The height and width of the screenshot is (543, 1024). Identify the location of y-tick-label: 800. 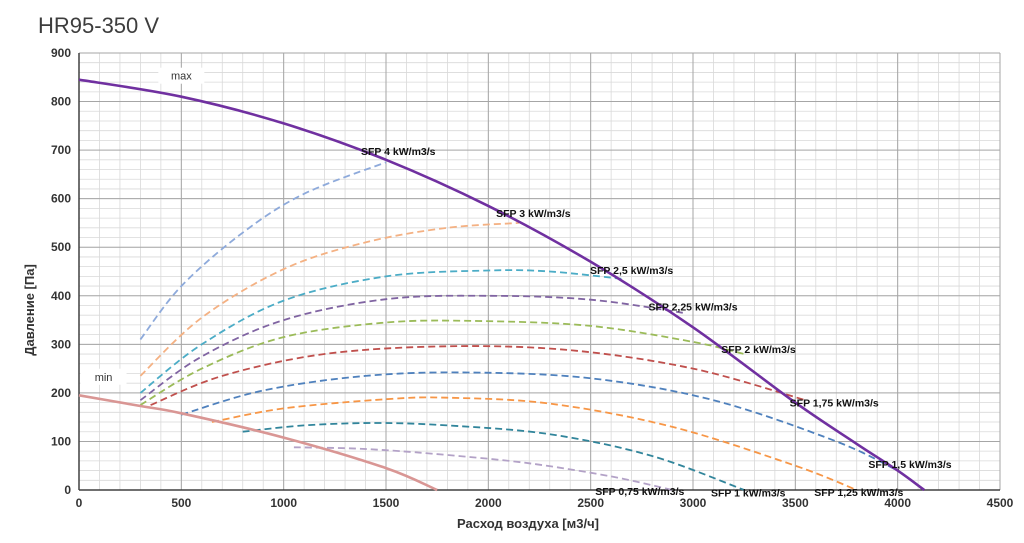
(61, 102).